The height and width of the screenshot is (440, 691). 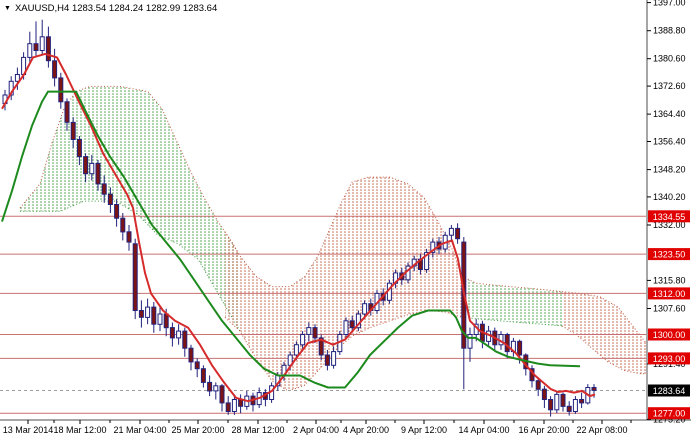 I want to click on current-price-label-bg, so click(x=669, y=390).